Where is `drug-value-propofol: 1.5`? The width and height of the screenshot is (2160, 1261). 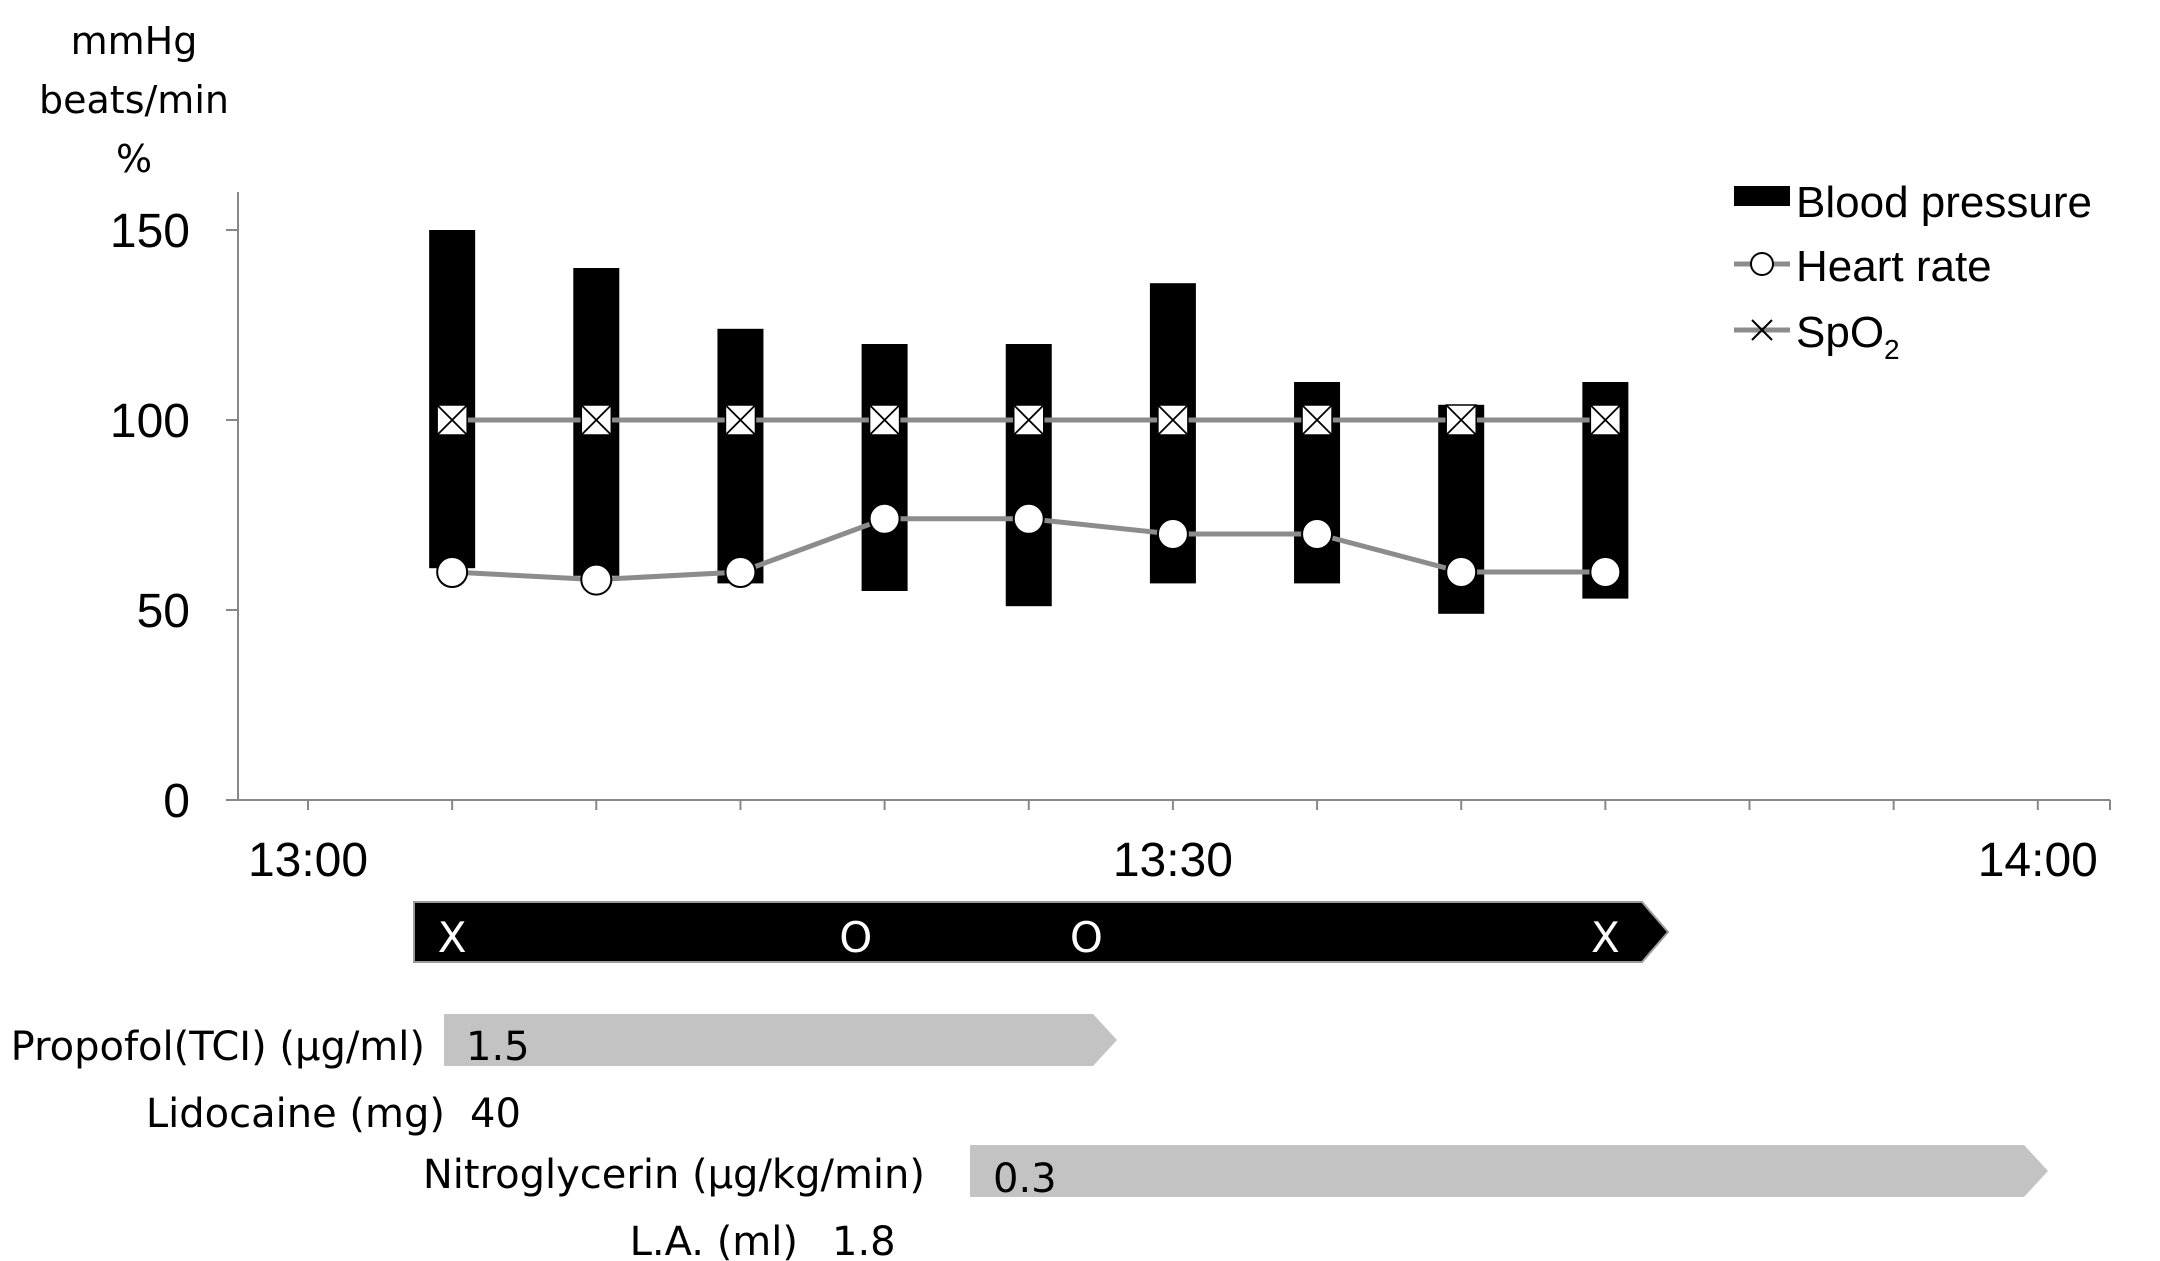 drug-value-propofol: 1.5 is located at coordinates (498, 1047).